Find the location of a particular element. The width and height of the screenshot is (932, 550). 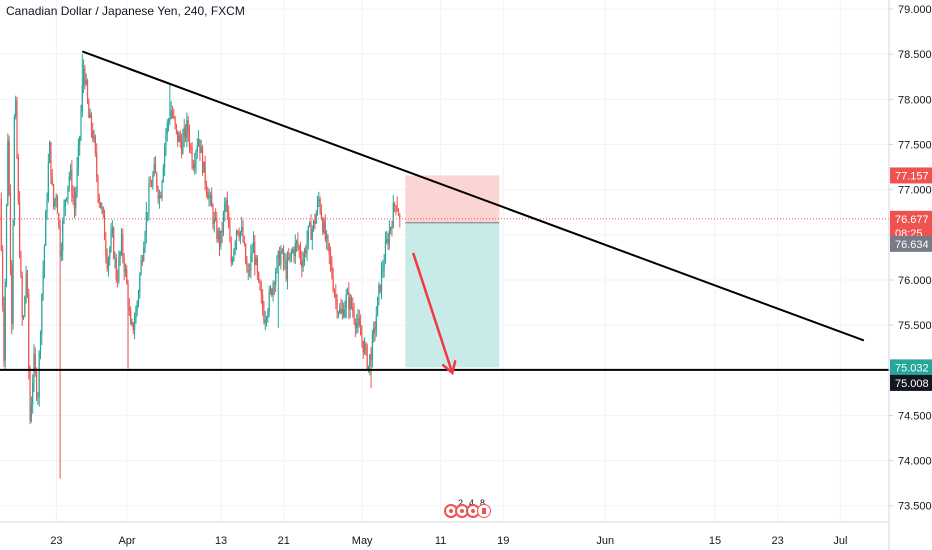

stop-loss-zone is located at coordinates (452, 199).